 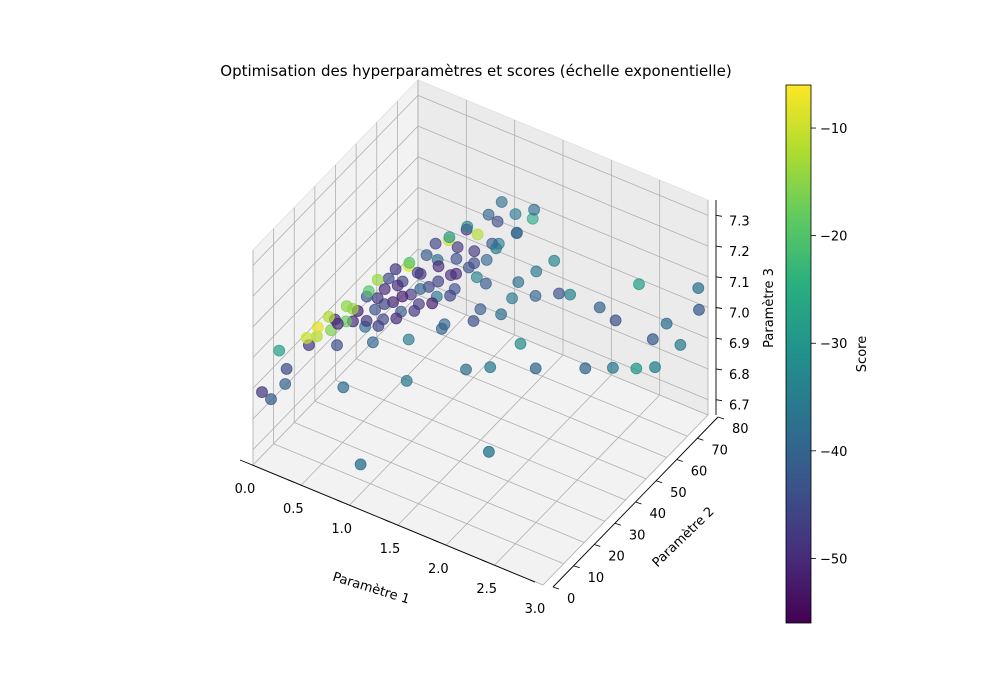 I want to click on x-tick-labels: 0.0 0.5 1.0 1.5 2.0 2.5 3.0, so click(x=390, y=538).